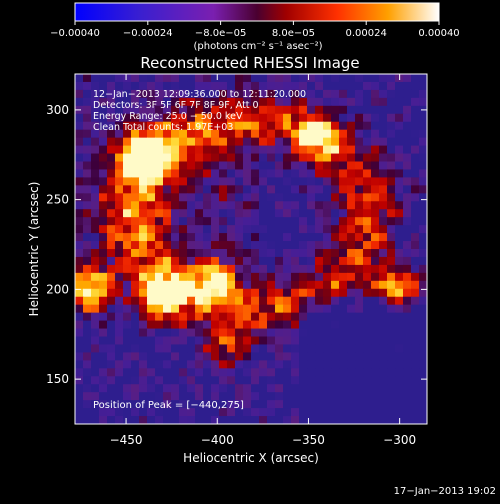  I want to click on footer-timestamp: 17−Jan−2013 19:02, so click(445, 491).